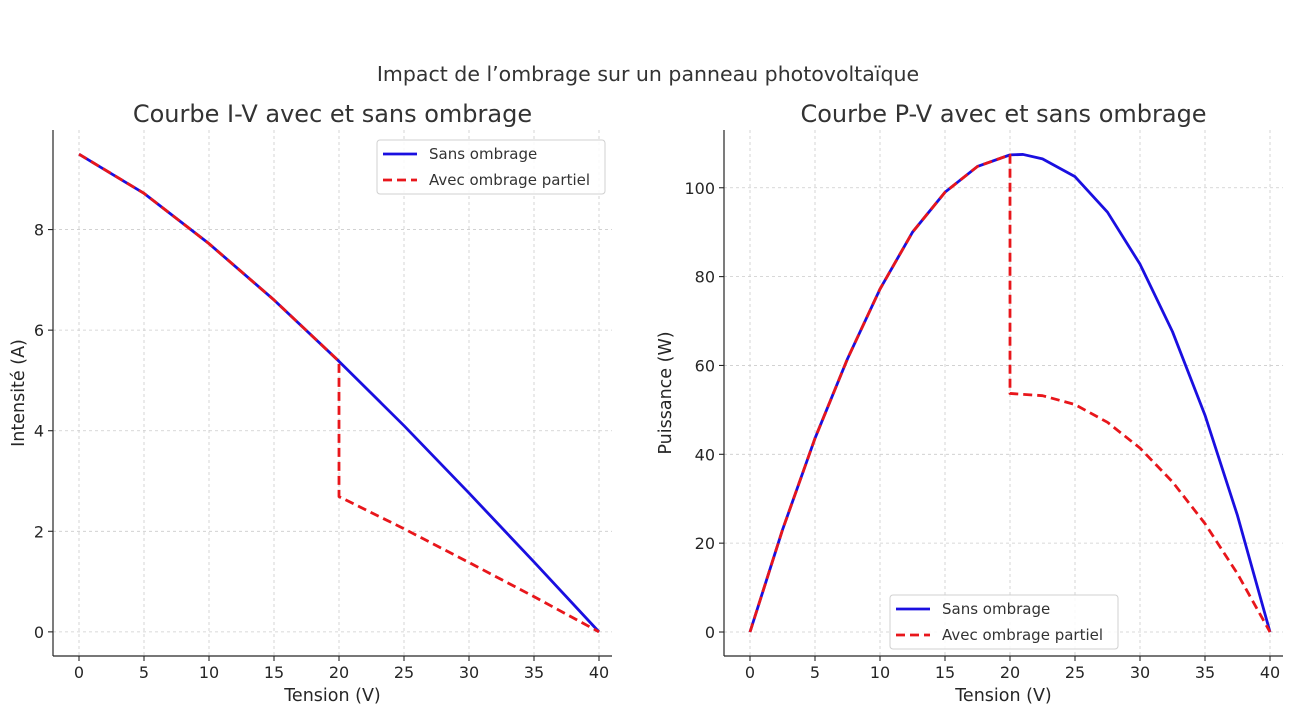 The height and width of the screenshot is (723, 1290). What do you see at coordinates (39, 330) in the screenshot?
I see `y-tick-label: 6` at bounding box center [39, 330].